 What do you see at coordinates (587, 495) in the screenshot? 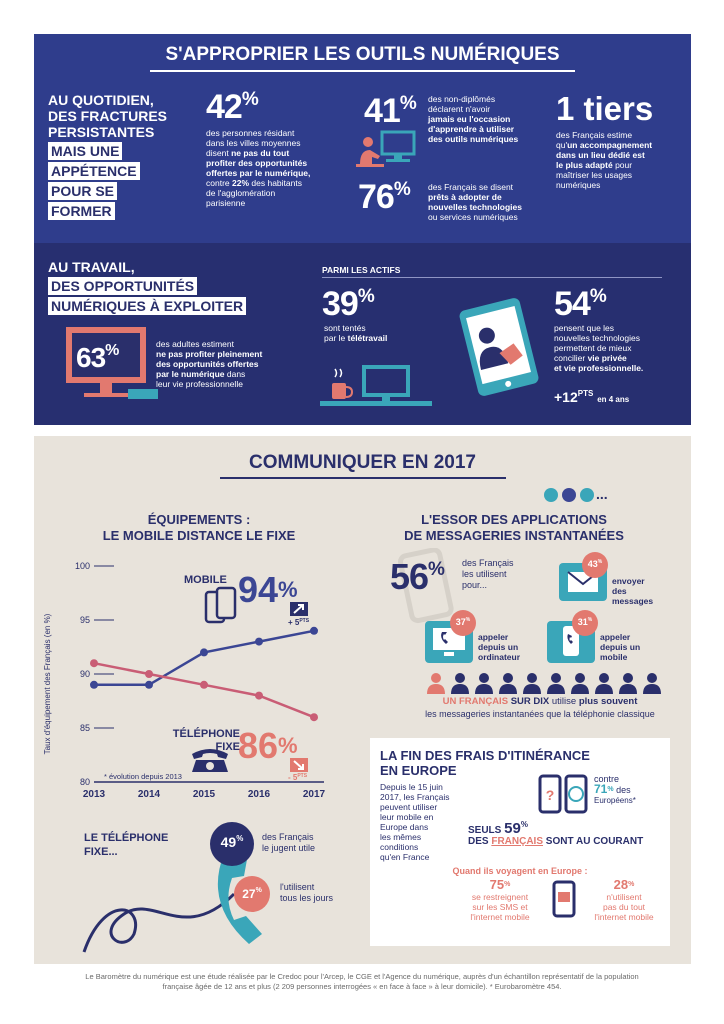
I see `messenger-icon` at bounding box center [587, 495].